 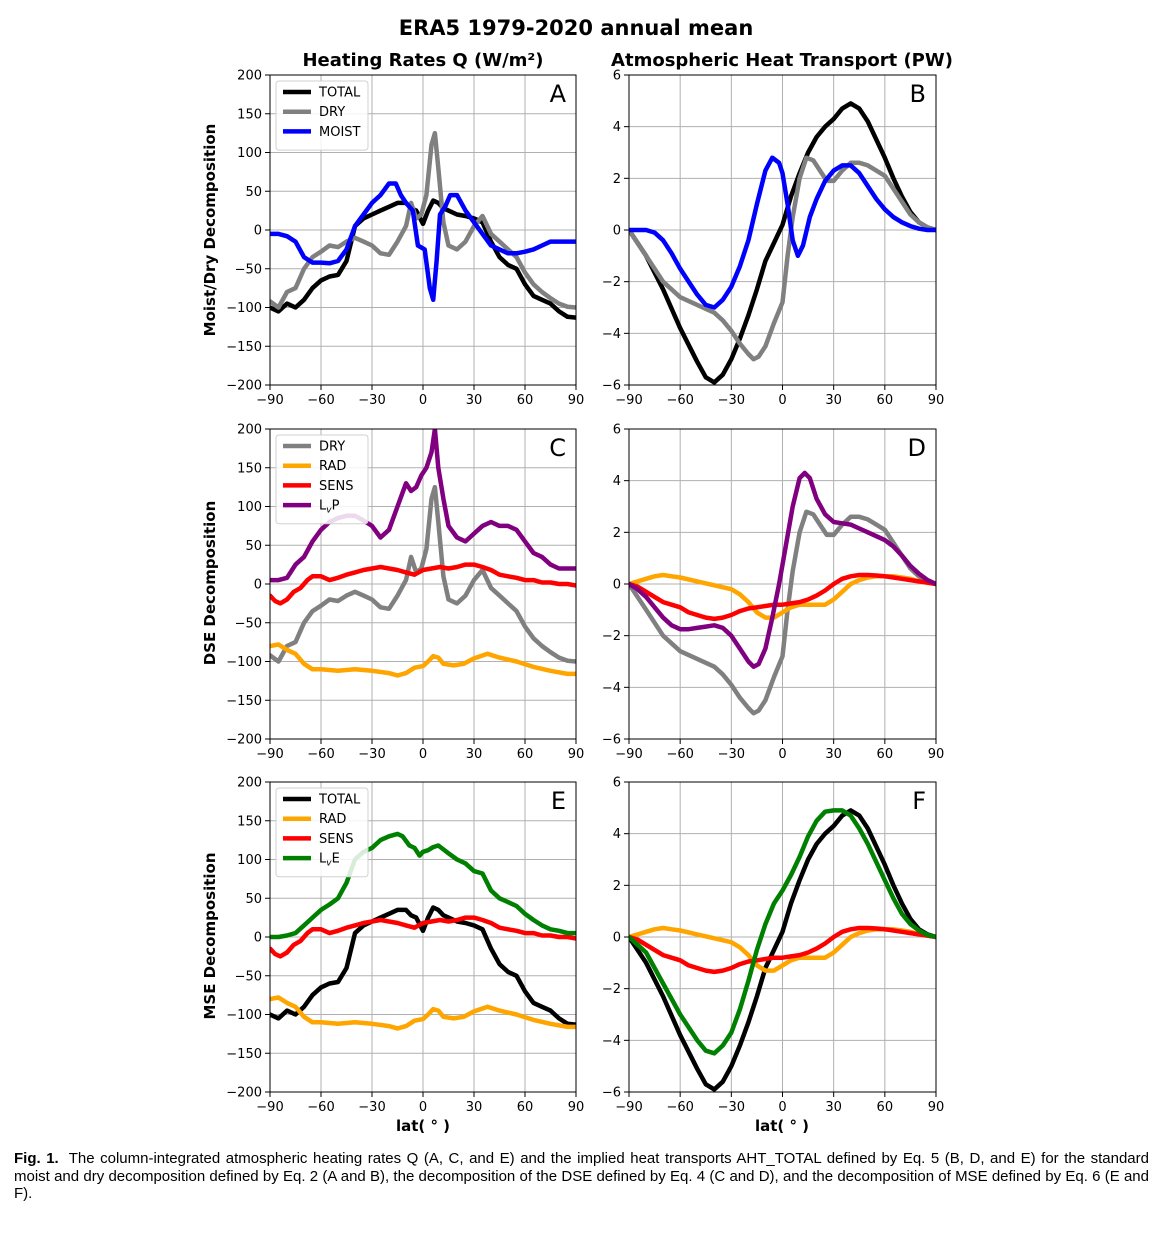 I want to click on legend-label: LvE, so click(x=329, y=860).